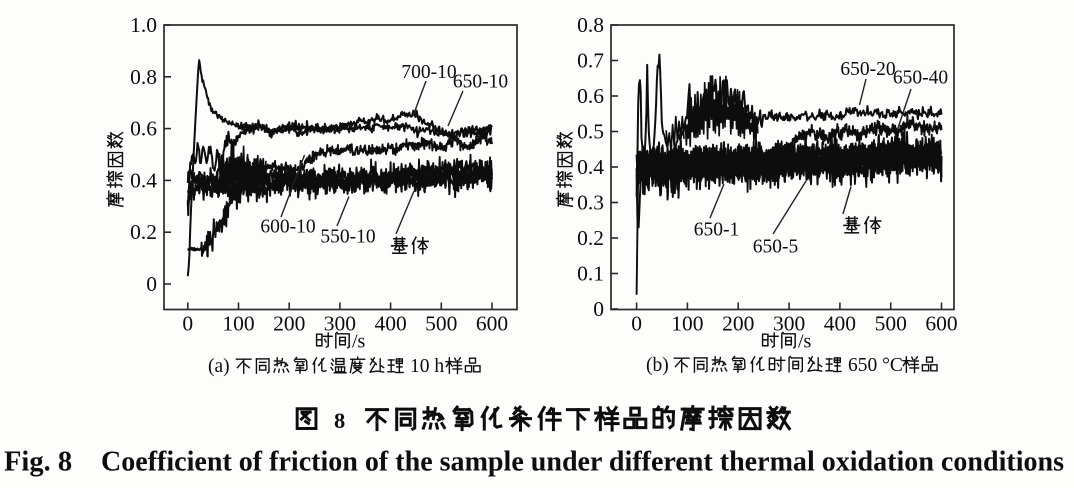  I want to click on svg-text: 1.0, so click(143, 25).